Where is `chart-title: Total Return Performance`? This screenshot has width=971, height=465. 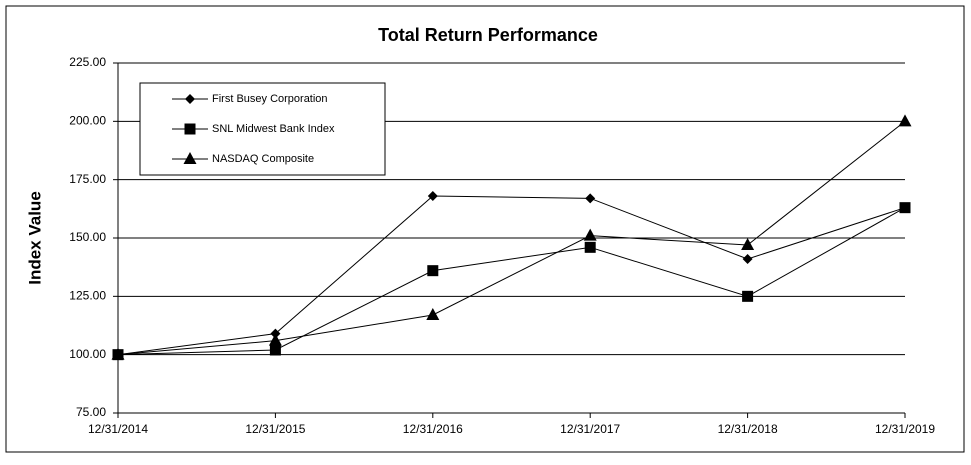 chart-title: Total Return Performance is located at coordinates (488, 35).